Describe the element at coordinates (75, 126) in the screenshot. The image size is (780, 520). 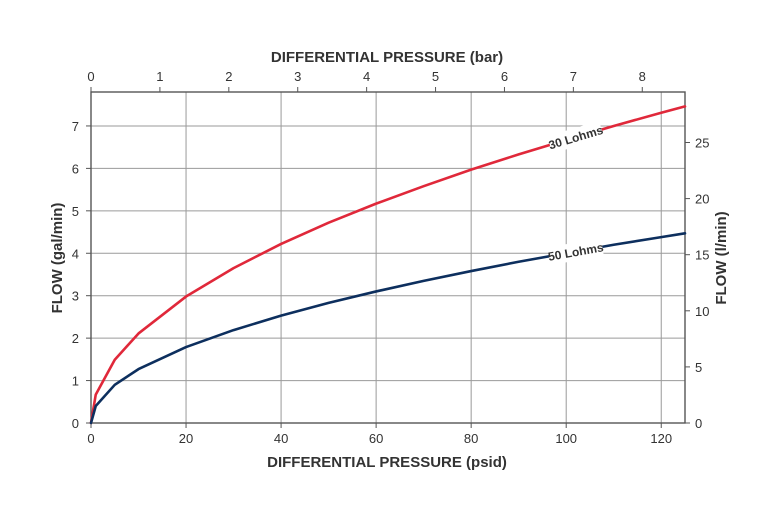
I see `y-tick-label: 7` at that location.